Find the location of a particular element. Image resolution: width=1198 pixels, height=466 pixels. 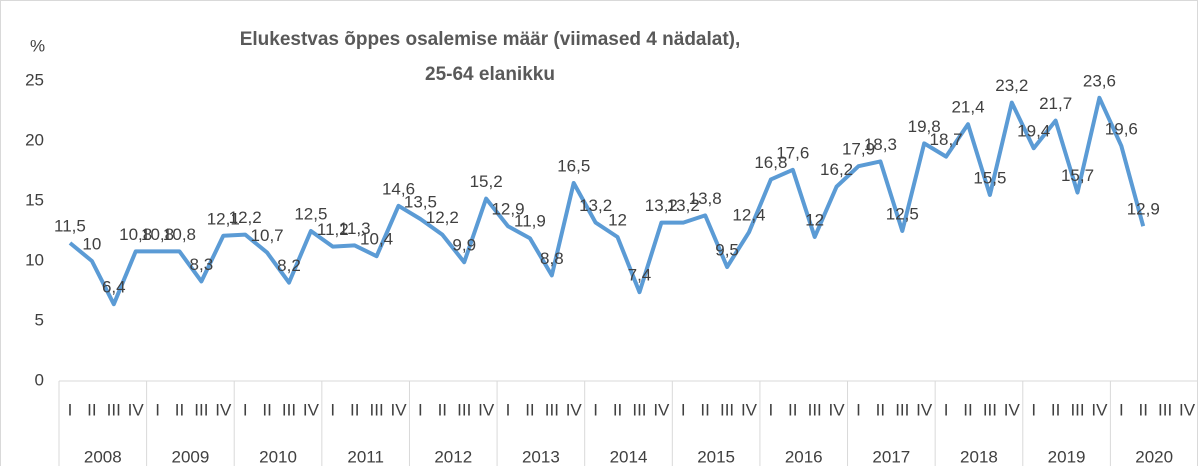

data-label: 6,4 is located at coordinates (114, 287).